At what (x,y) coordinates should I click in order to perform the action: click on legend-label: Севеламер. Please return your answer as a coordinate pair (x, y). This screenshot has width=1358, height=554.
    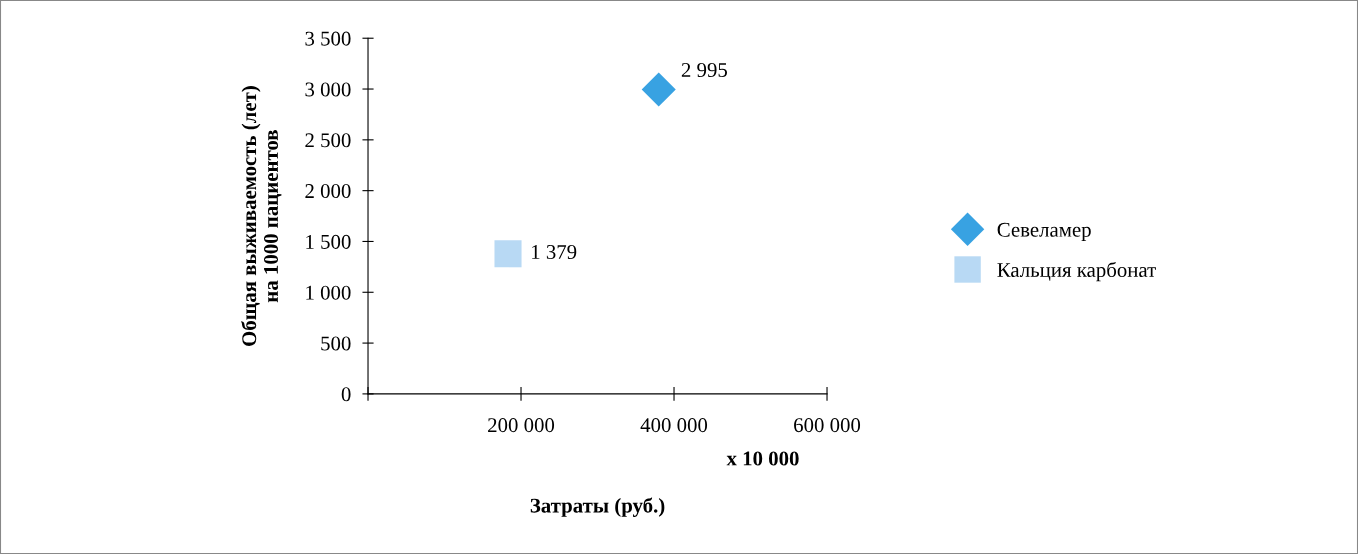
    Looking at the image, I should click on (1044, 232).